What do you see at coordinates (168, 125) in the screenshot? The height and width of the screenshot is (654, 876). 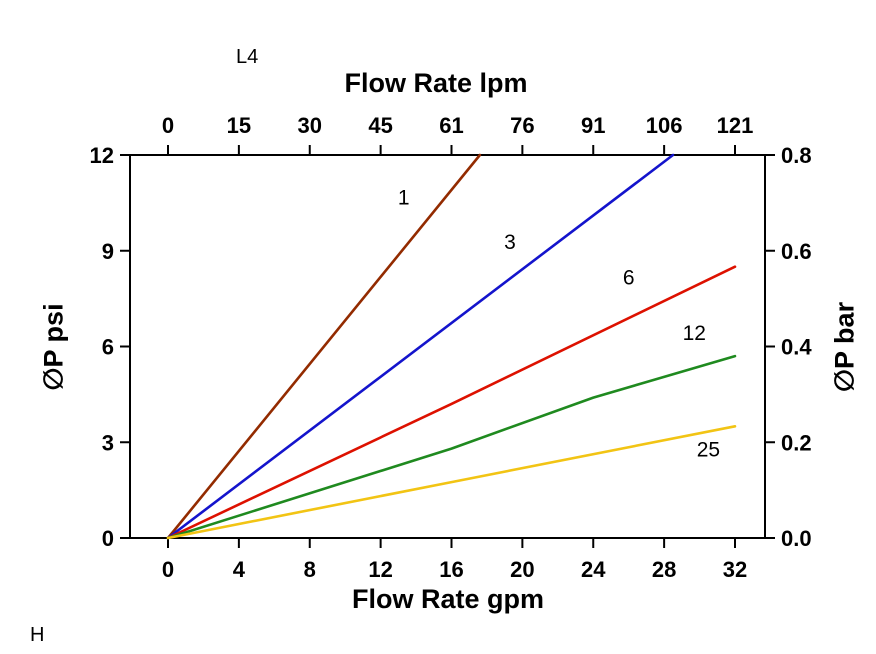 I see `top-tick-label: 0` at bounding box center [168, 125].